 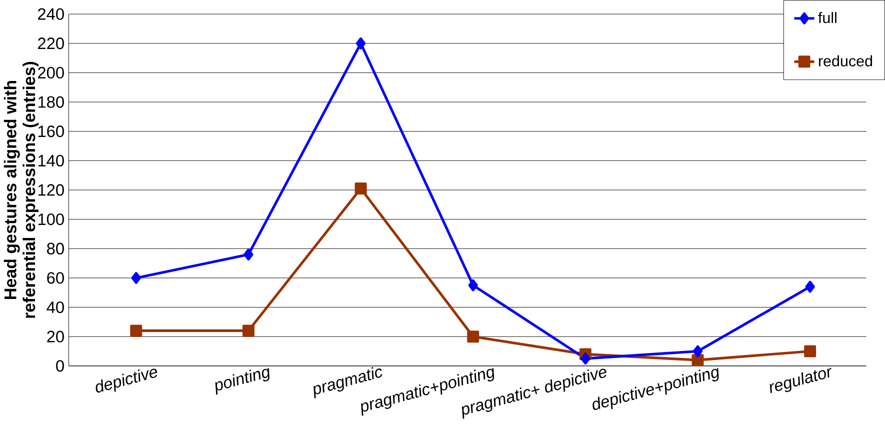 I want to click on y-tick-label: 240, so click(x=51, y=14).